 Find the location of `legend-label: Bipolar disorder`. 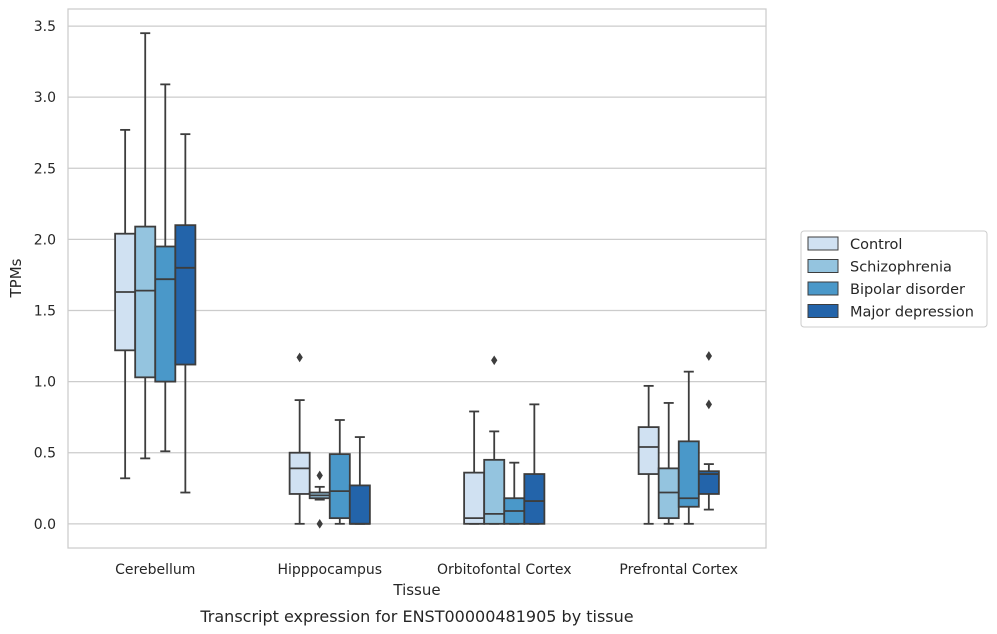

legend-label: Bipolar disorder is located at coordinates (907, 290).